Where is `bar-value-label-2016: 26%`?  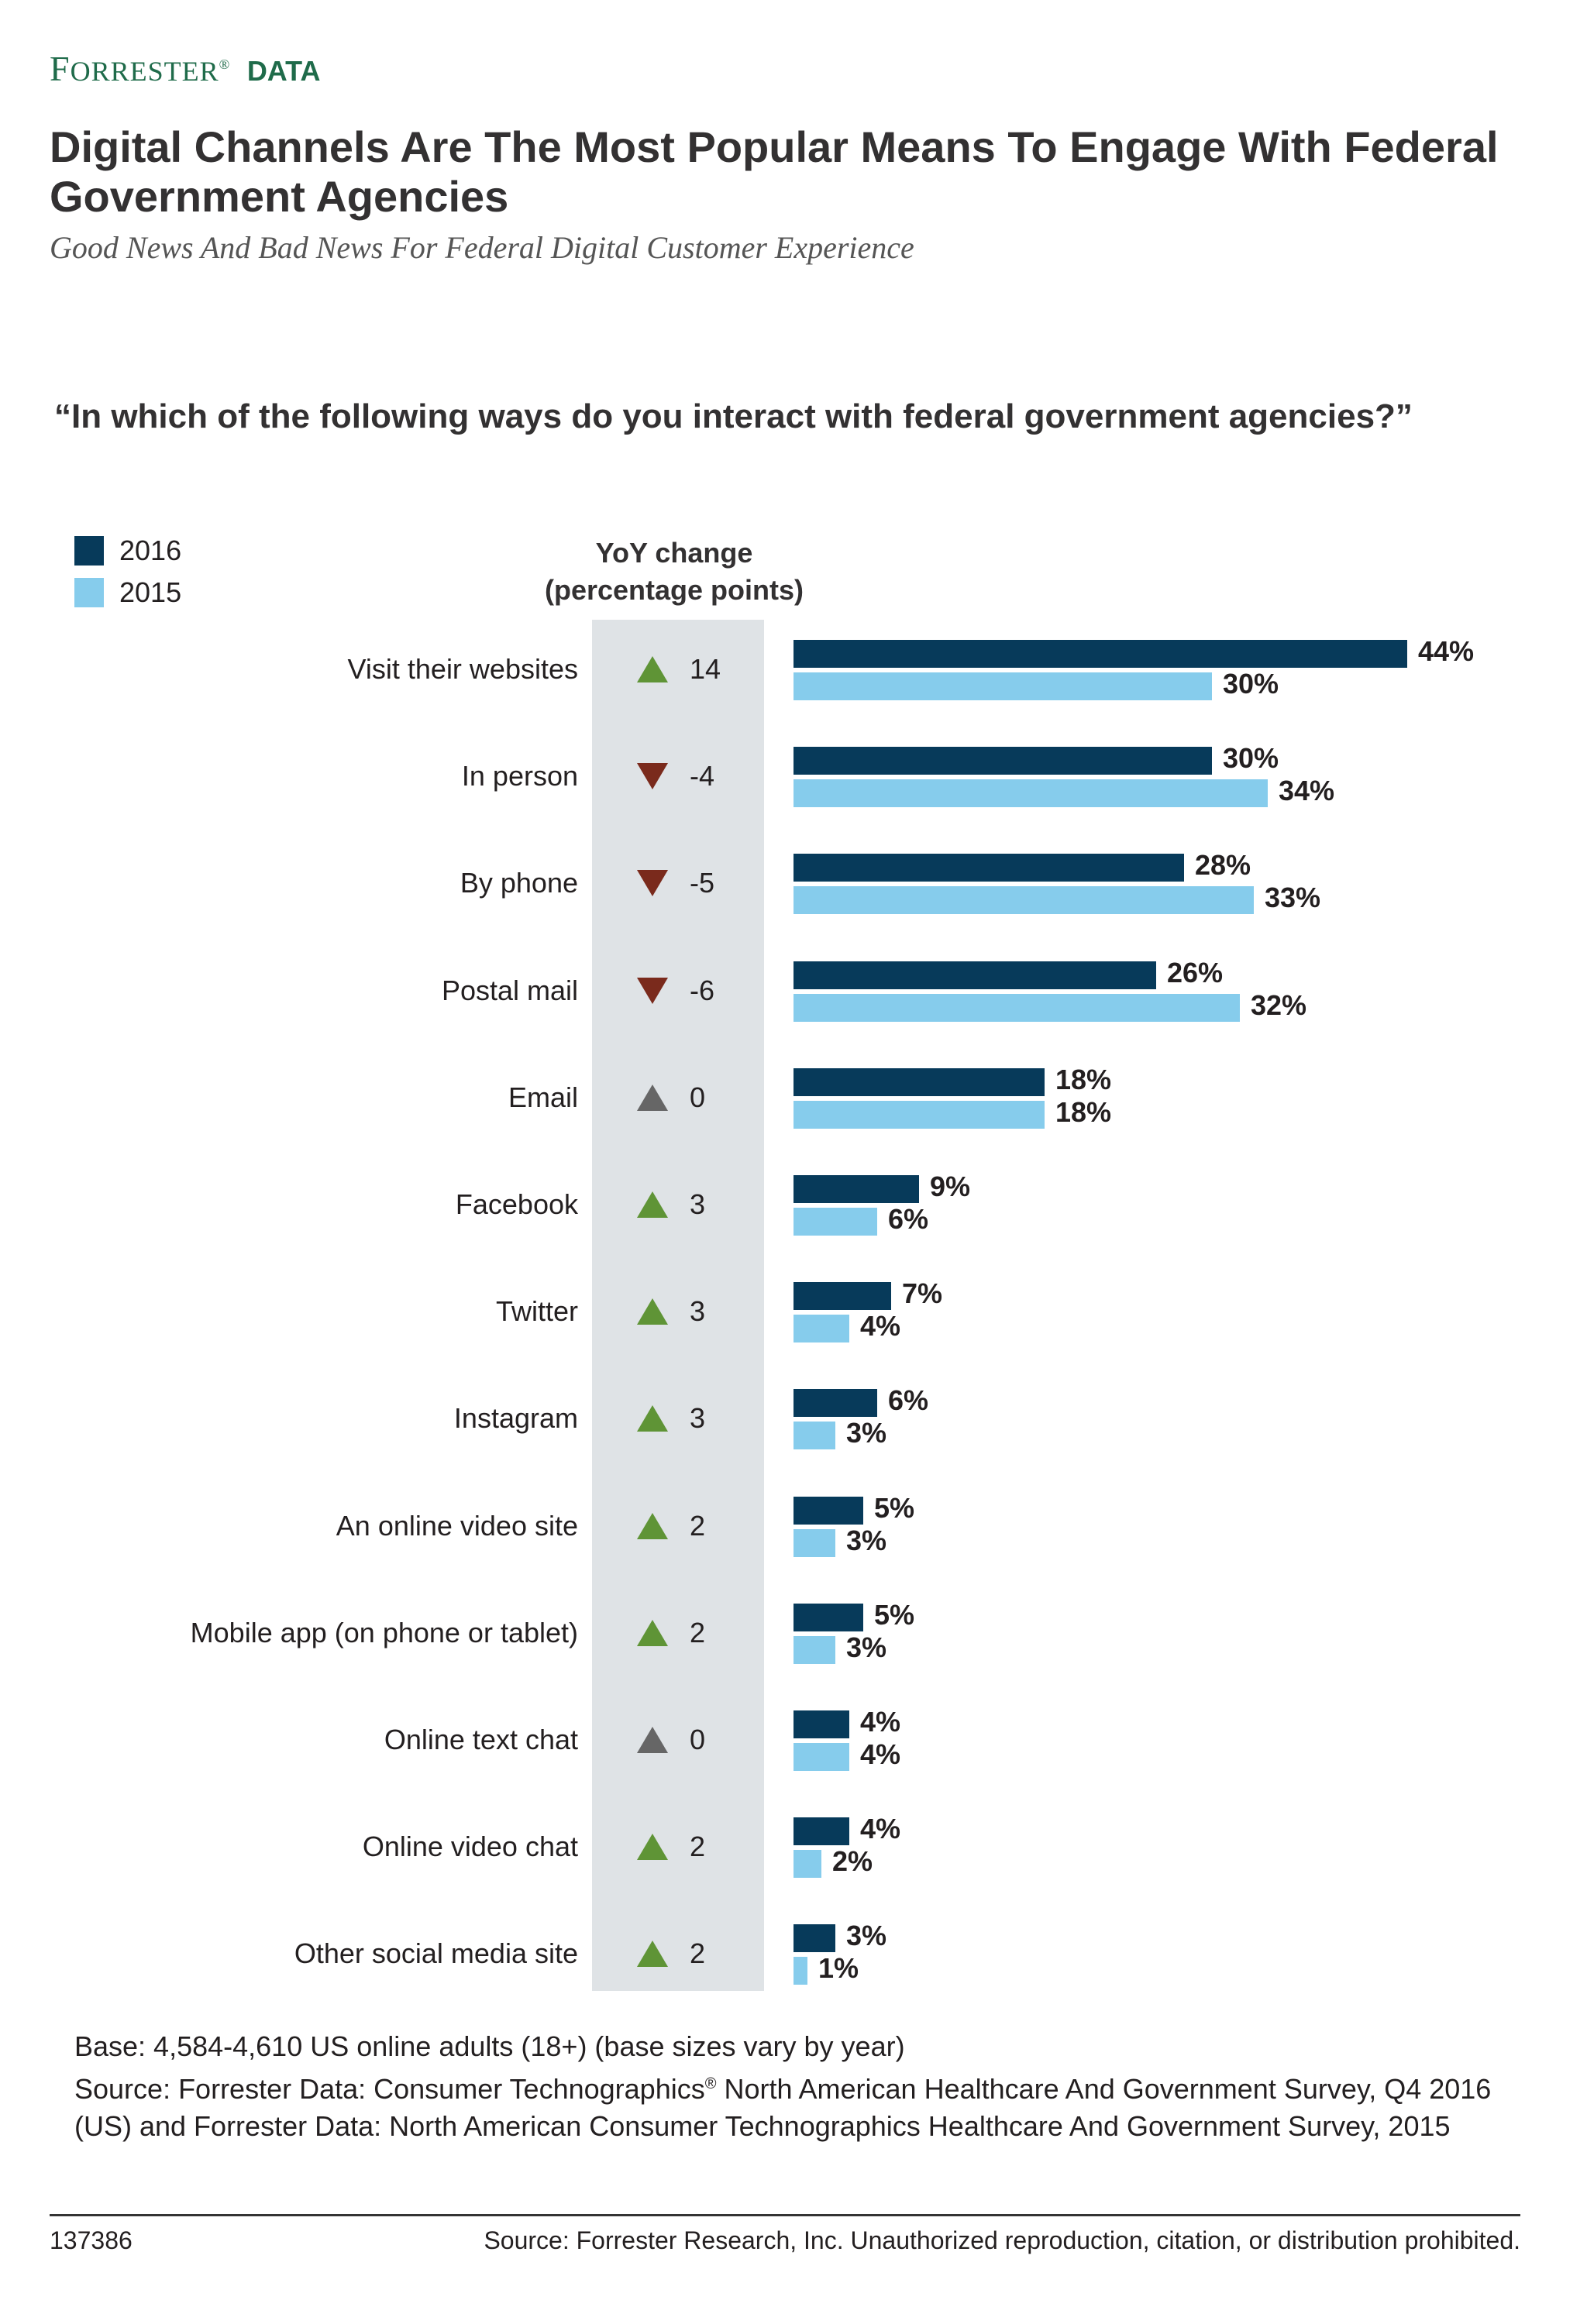 bar-value-label-2016: 26% is located at coordinates (1195, 972).